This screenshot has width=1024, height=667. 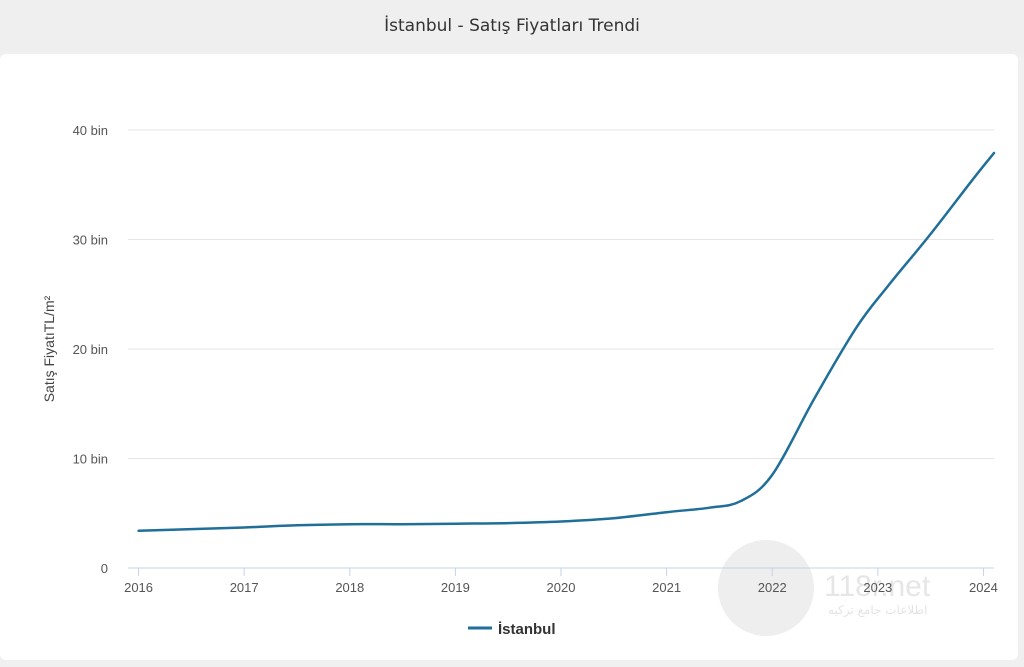 I want to click on watermark-logo, so click(x=766, y=588).